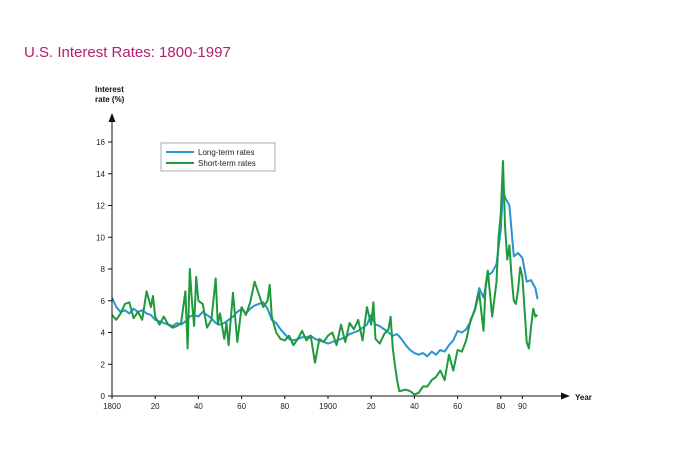 The width and height of the screenshot is (691, 475). I want to click on y-tick-label: 6, so click(103, 301).